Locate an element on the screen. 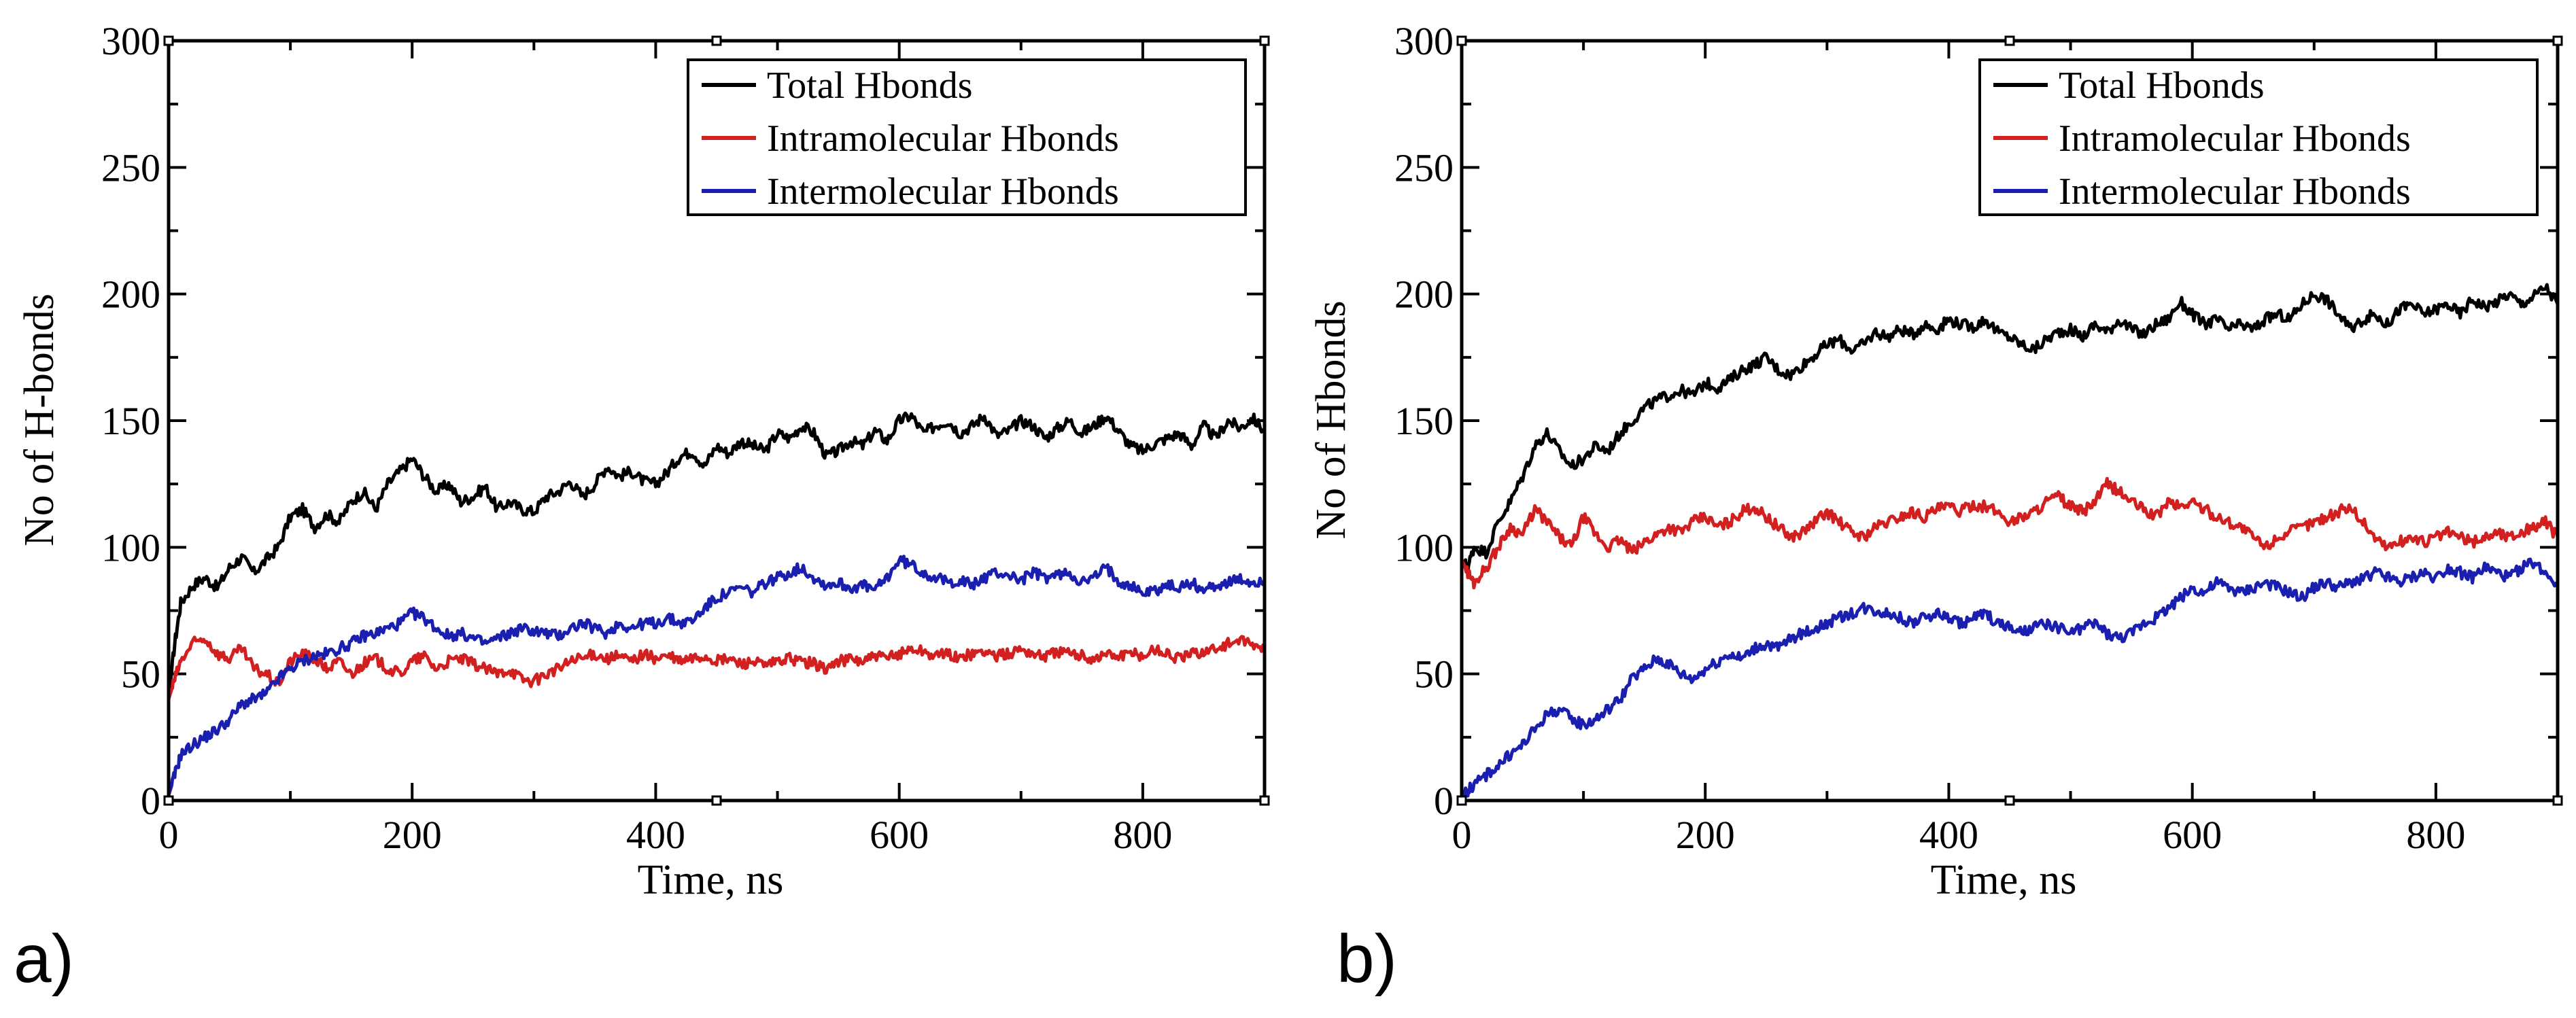 The width and height of the screenshot is (2576, 1018). panel-label-a: a) is located at coordinates (44, 959).